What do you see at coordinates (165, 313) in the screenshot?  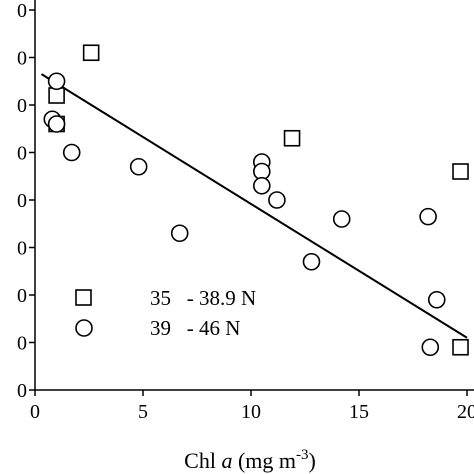 I see `legend: 35 - 38.9 N 39 - 46 N` at bounding box center [165, 313].